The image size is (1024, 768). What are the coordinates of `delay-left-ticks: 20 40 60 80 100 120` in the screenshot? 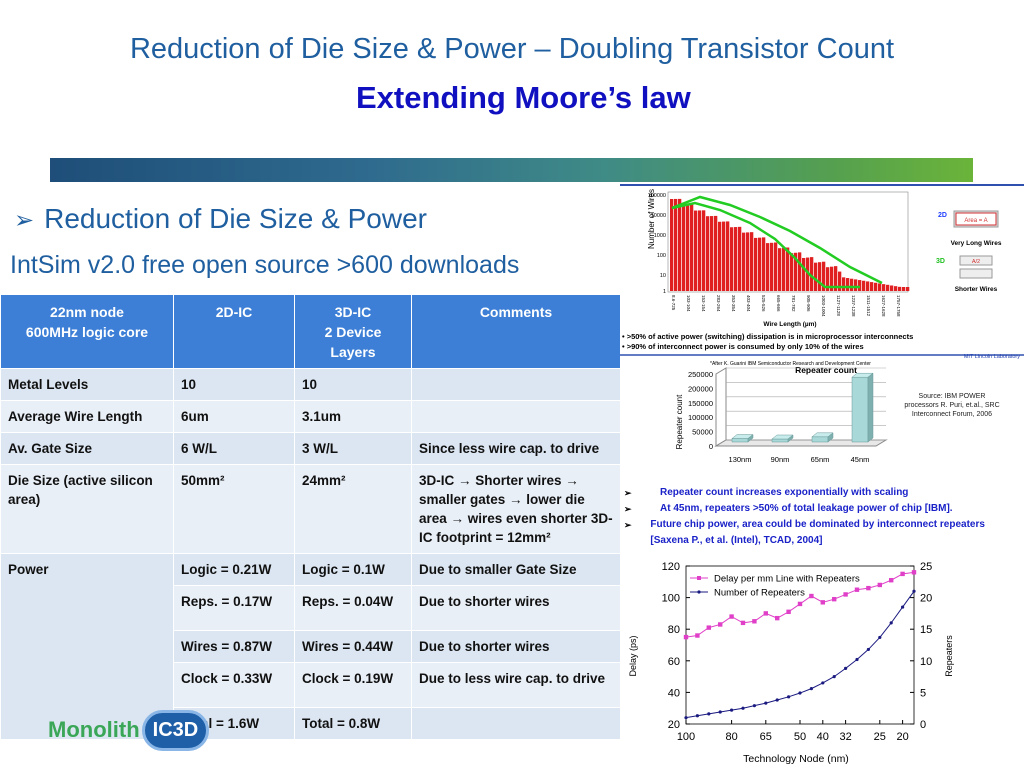 It's located at (671, 646).